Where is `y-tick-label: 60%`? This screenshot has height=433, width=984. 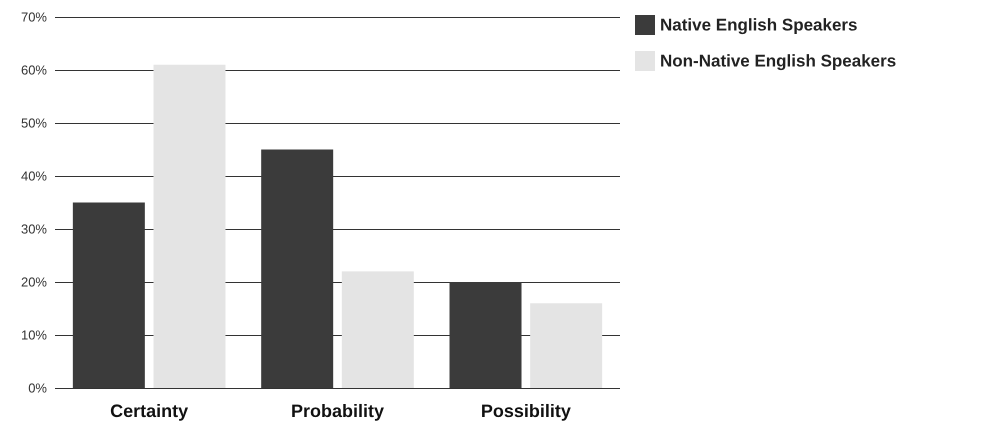 y-tick-label: 60% is located at coordinates (34, 70).